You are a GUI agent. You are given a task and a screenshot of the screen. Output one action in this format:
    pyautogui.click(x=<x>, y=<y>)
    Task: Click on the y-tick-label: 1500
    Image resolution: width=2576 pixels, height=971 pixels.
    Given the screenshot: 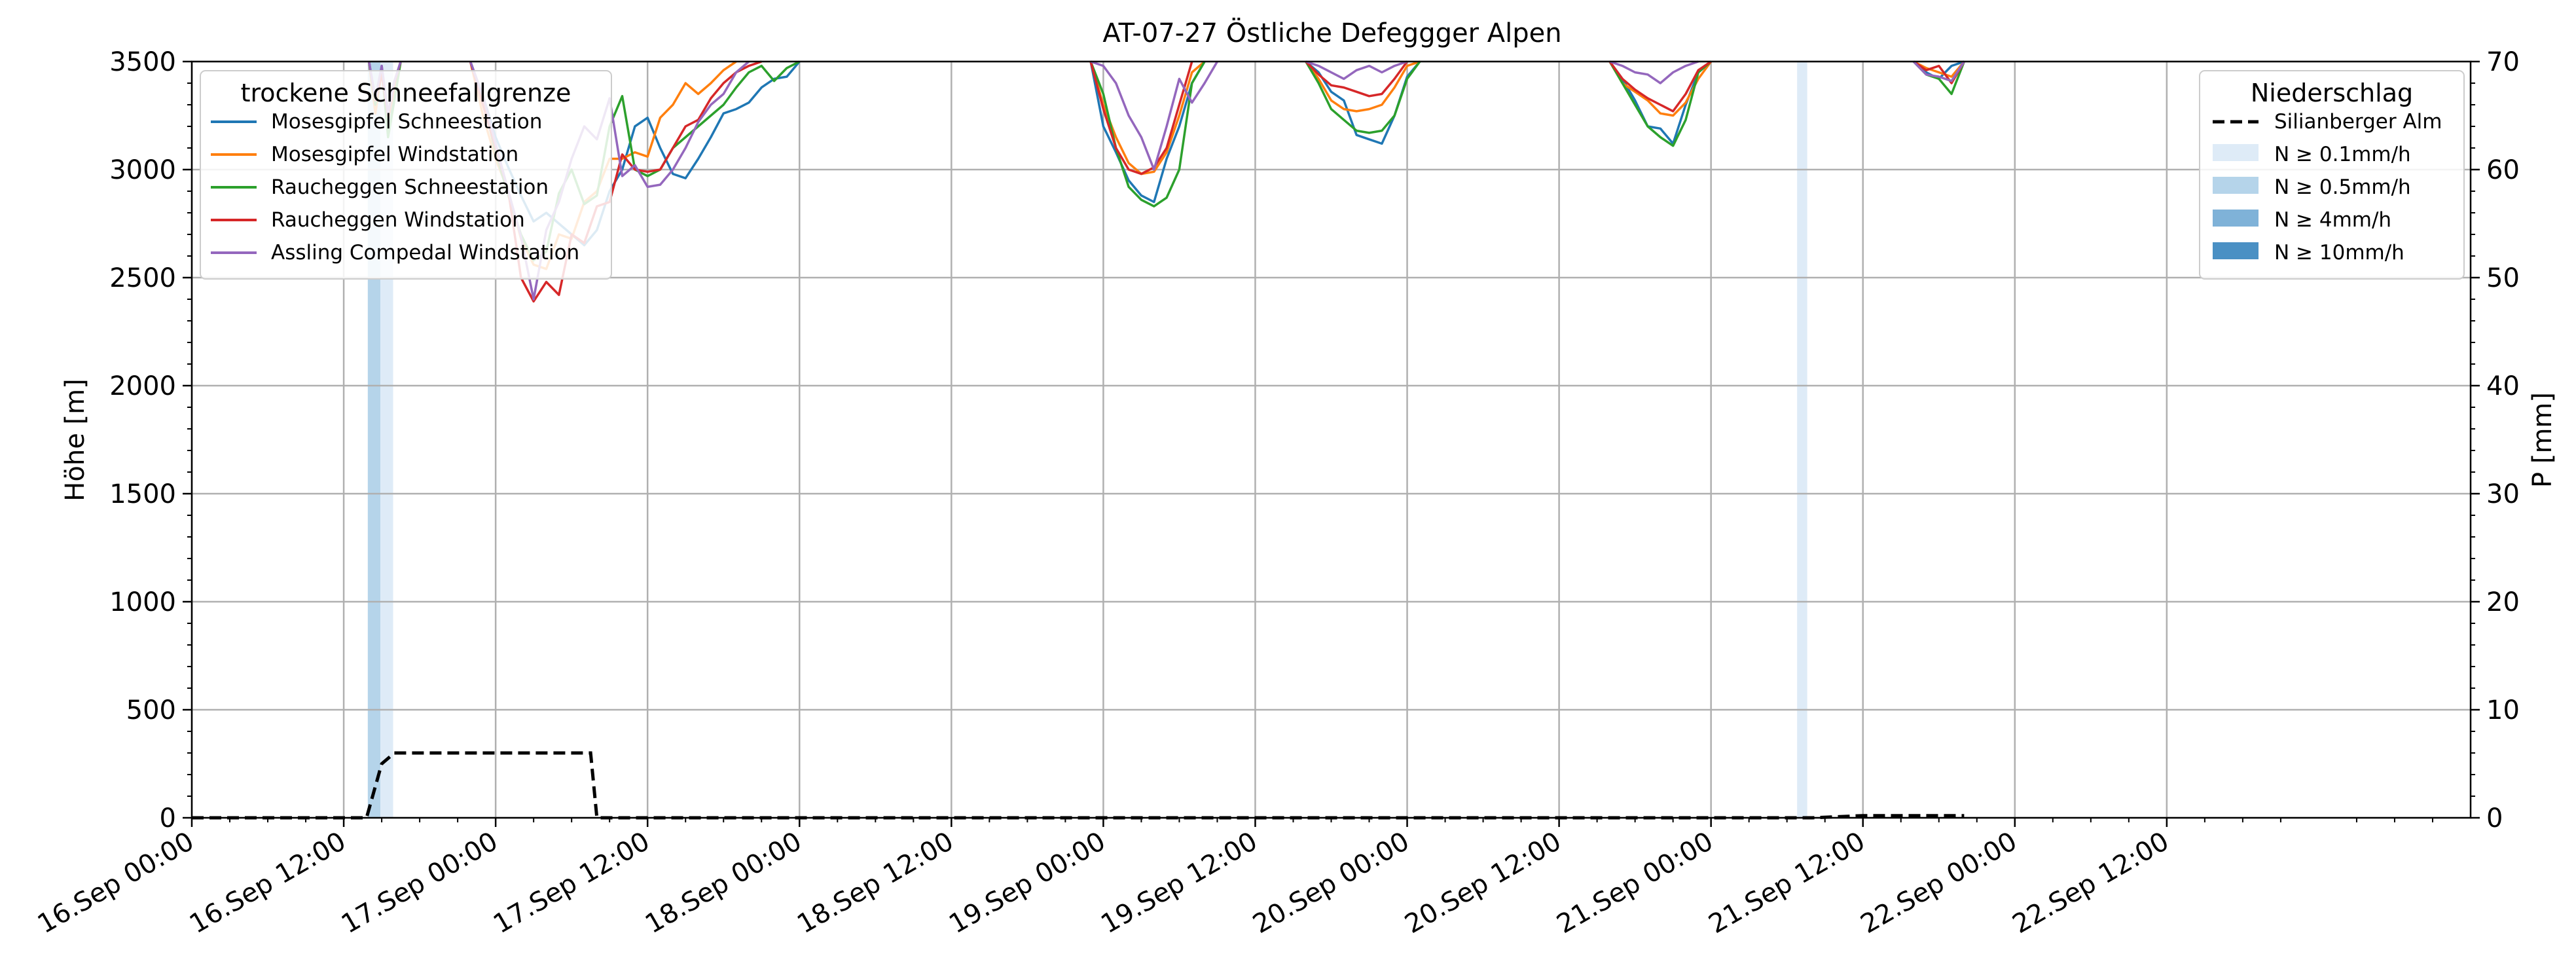 What is the action you would take?
    pyautogui.click(x=142, y=494)
    